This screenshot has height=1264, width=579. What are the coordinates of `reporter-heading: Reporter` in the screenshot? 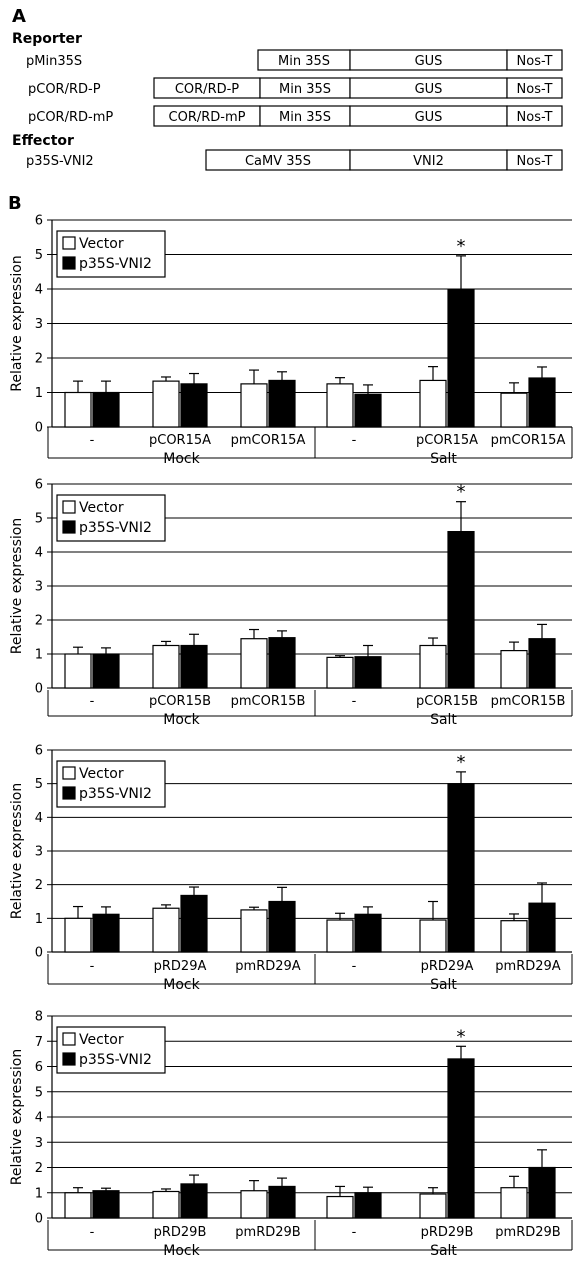 It's located at (47, 39).